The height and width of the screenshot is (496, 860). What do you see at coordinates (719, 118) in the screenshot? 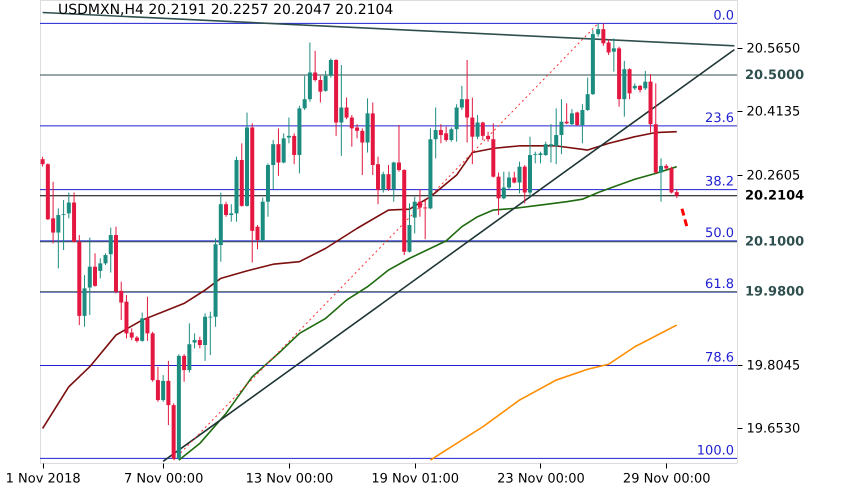
I see `annotation: 23.6` at bounding box center [719, 118].